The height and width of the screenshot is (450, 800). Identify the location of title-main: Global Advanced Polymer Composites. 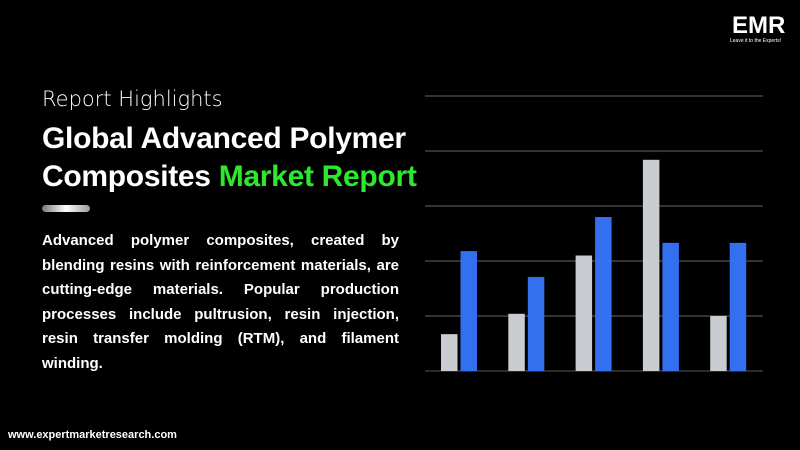
(224, 157).